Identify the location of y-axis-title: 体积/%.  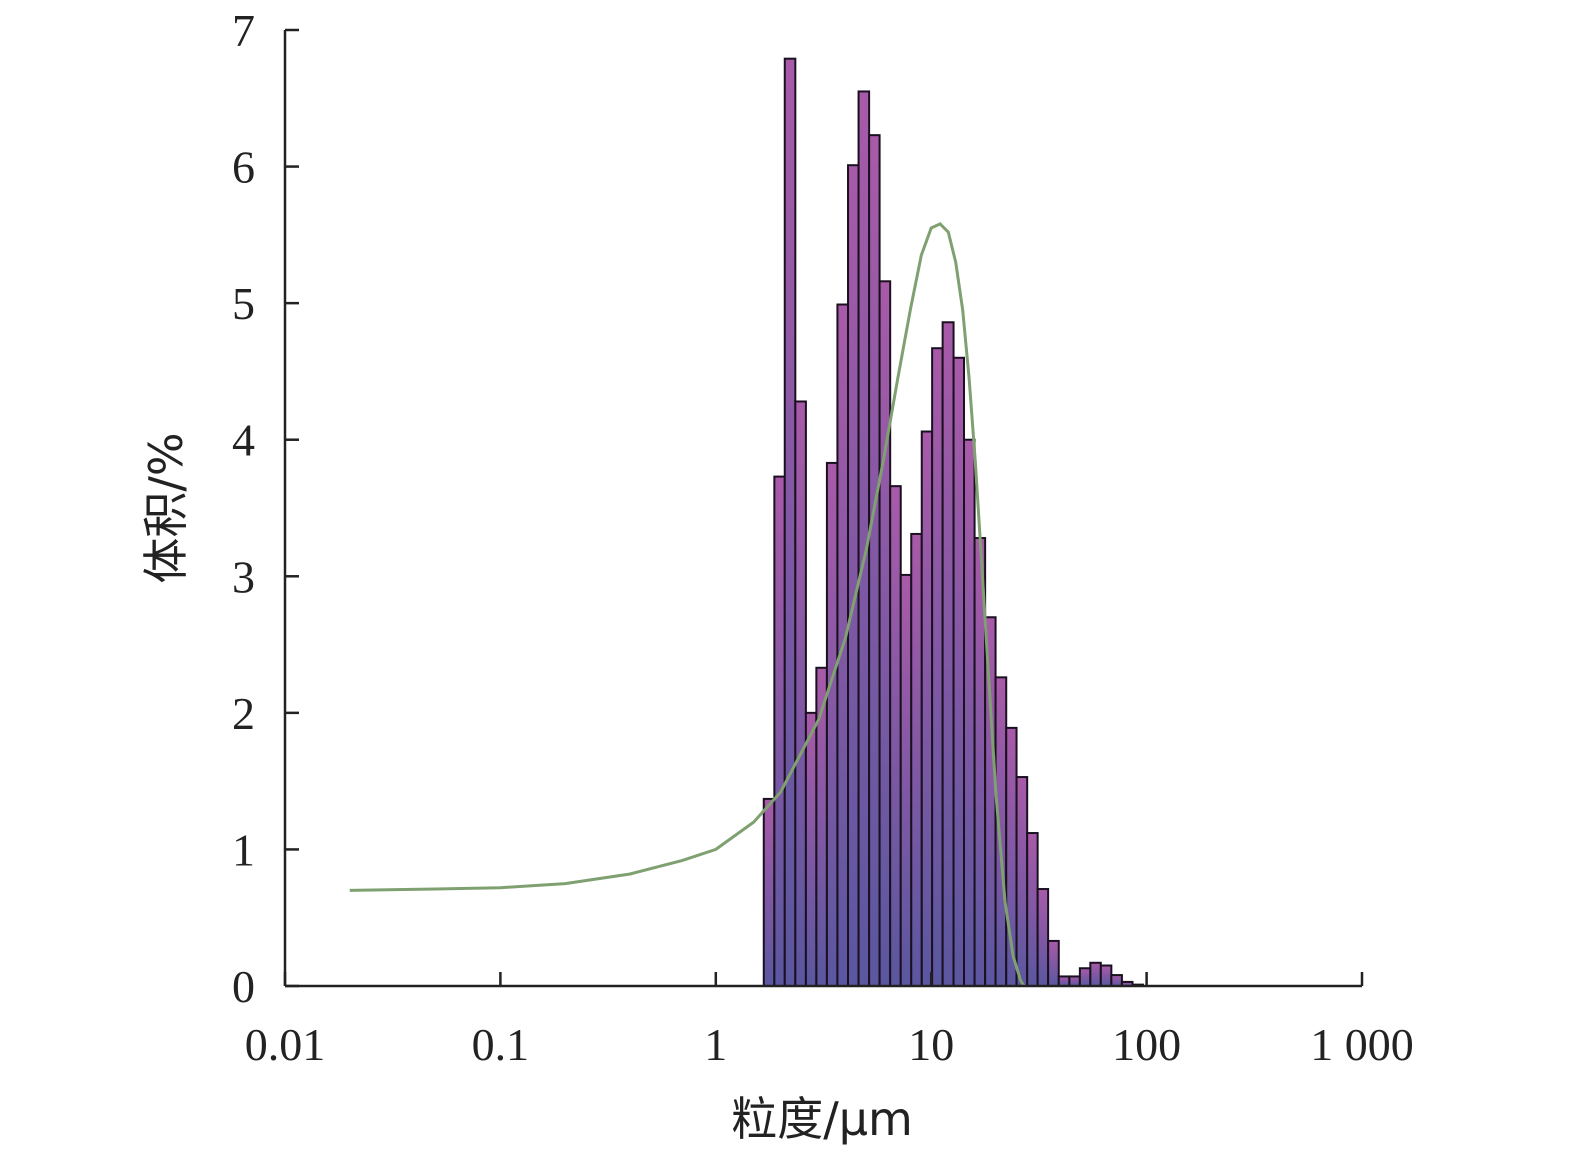
(166, 507).